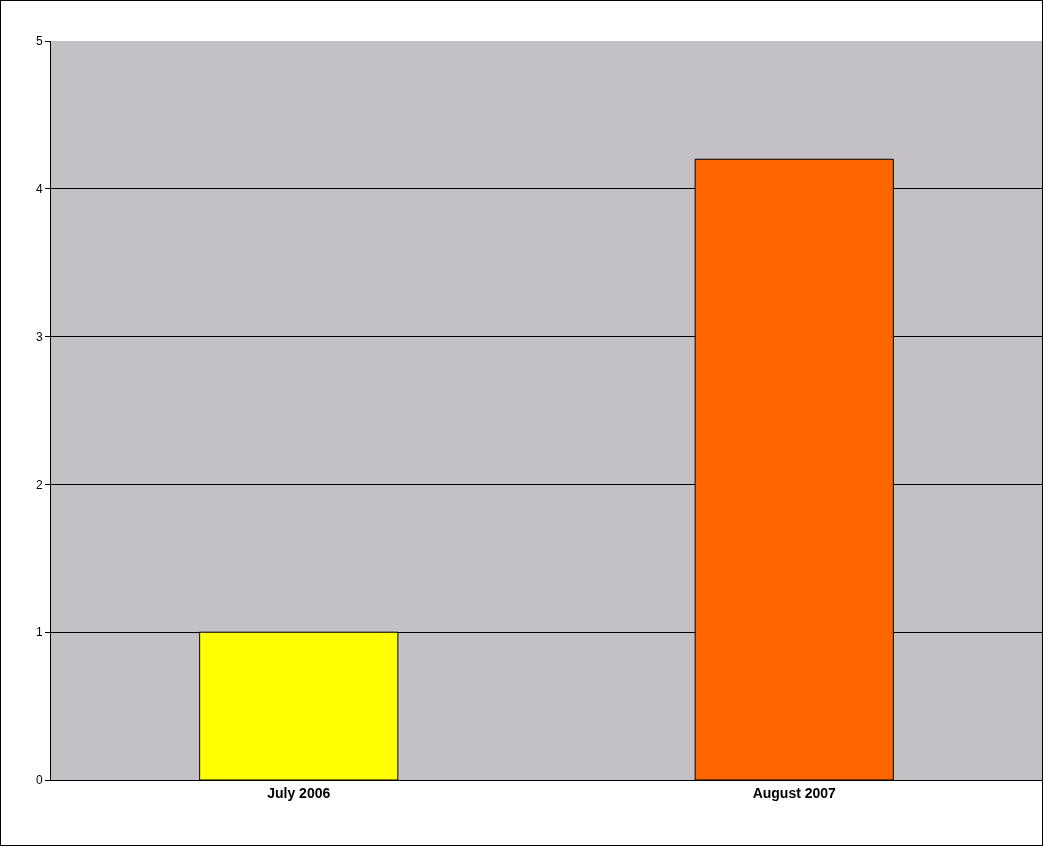 The image size is (1043, 846). What do you see at coordinates (39, 780) in the screenshot?
I see `y-tick-label: 0` at bounding box center [39, 780].